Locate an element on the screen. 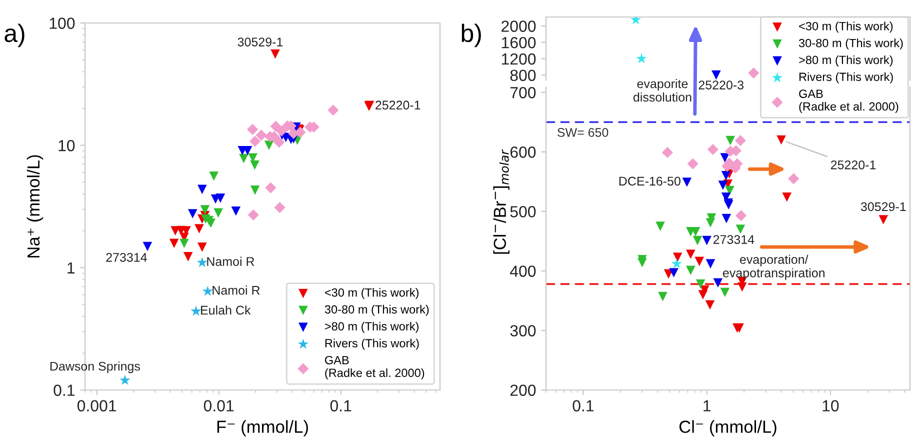 This screenshot has width=915, height=441. annotation: Dawson Springs is located at coordinates (95, 367).